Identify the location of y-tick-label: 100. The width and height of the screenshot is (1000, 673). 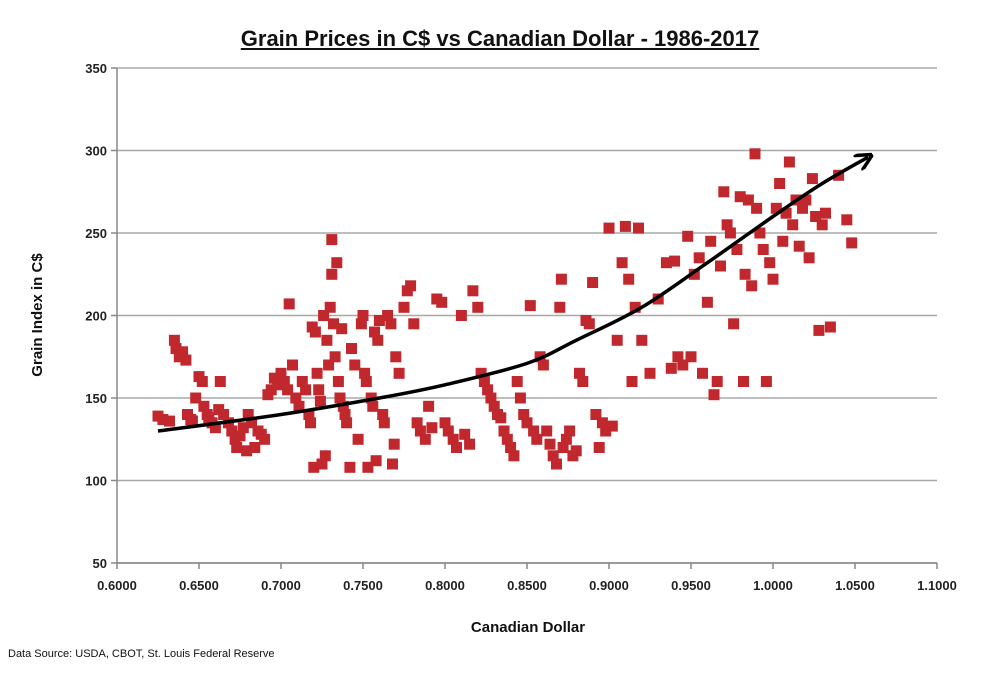
(96, 481).